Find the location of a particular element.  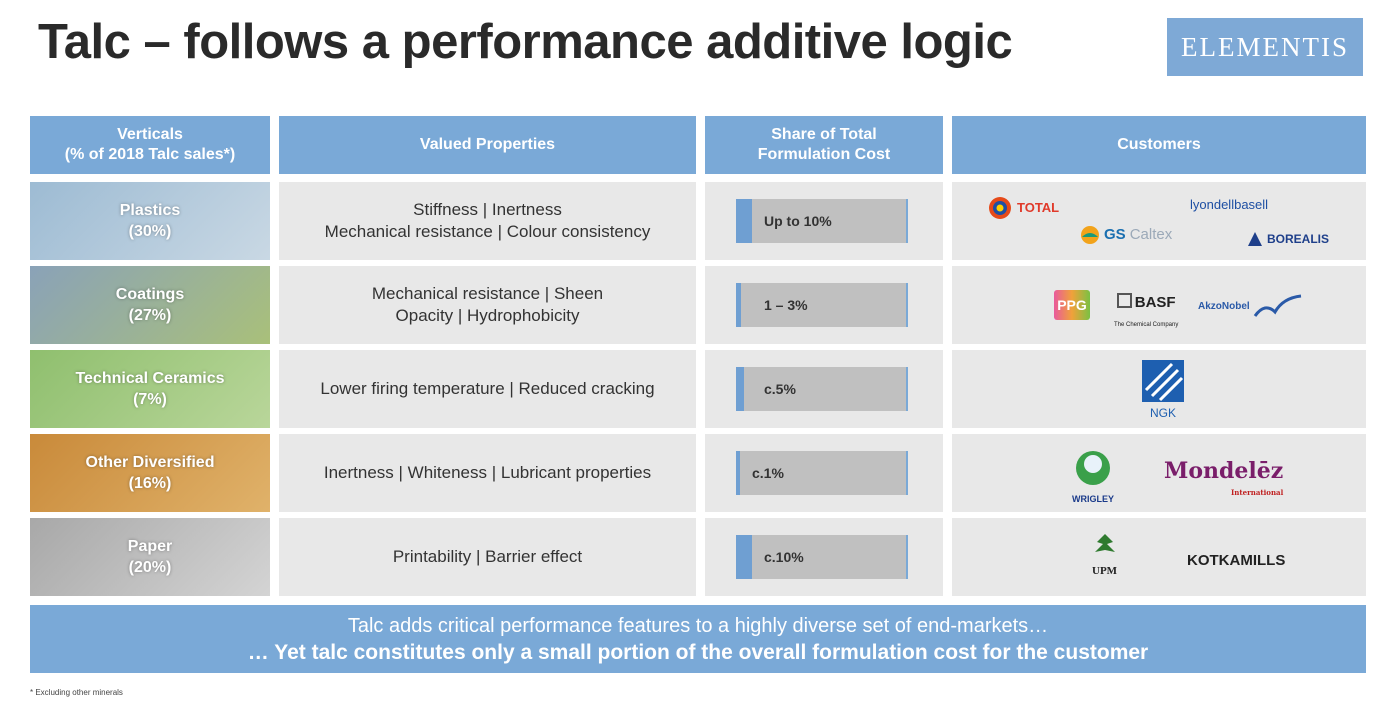

share-bar: c.10% is located at coordinates (822, 557).